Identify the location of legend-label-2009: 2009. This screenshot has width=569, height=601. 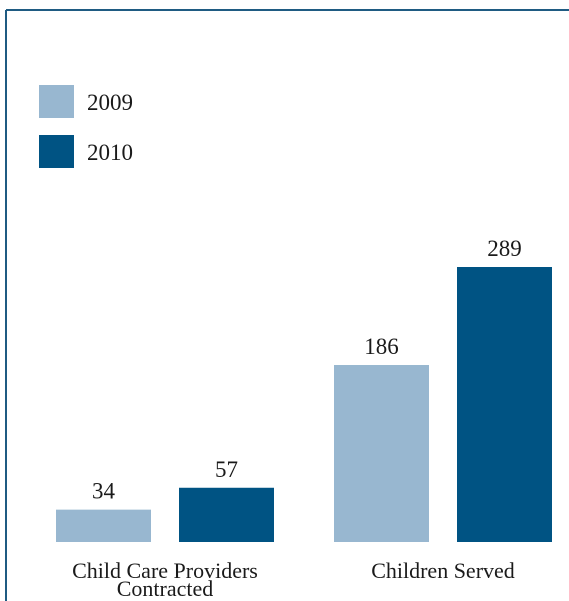
(110, 102).